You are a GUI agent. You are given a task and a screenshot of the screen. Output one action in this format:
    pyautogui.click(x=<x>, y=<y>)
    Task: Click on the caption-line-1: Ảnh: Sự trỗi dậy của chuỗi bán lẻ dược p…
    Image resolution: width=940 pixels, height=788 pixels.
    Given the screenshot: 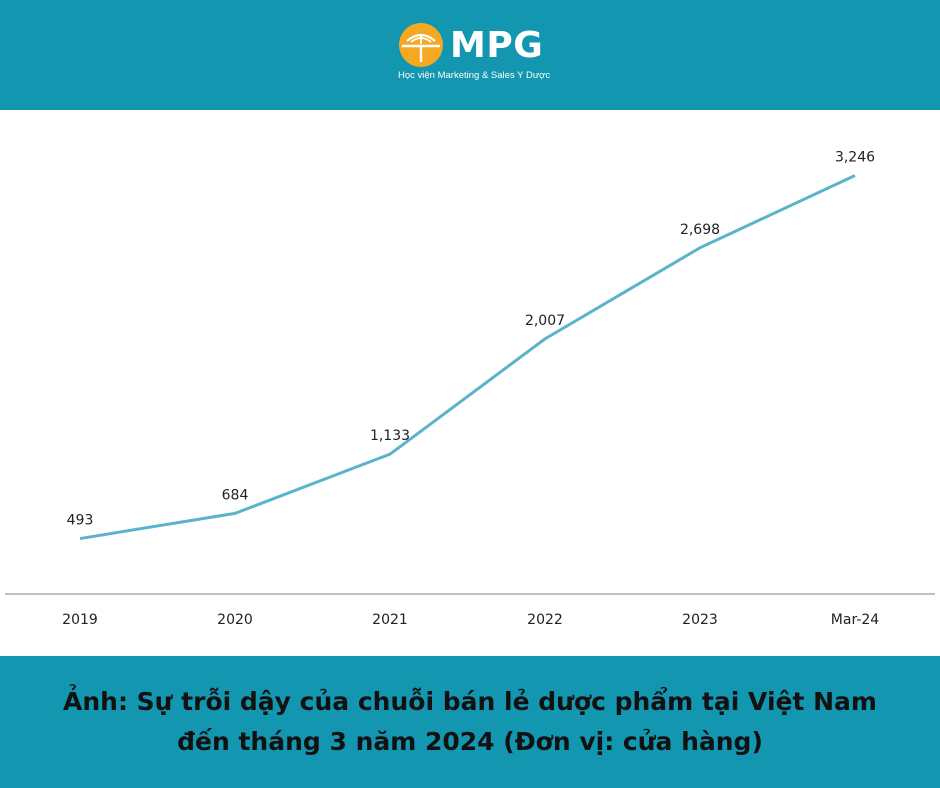 What is the action you would take?
    pyautogui.click(x=470, y=701)
    